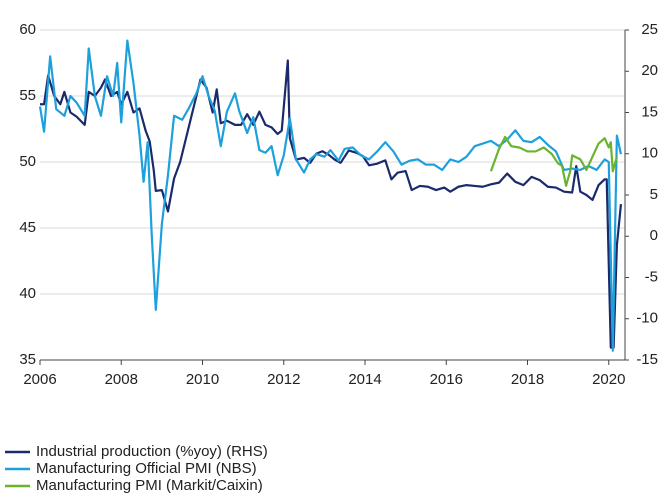 The image size is (663, 500). I want to click on legend-label: Industrial production (%yoy) (RHS), so click(152, 451).